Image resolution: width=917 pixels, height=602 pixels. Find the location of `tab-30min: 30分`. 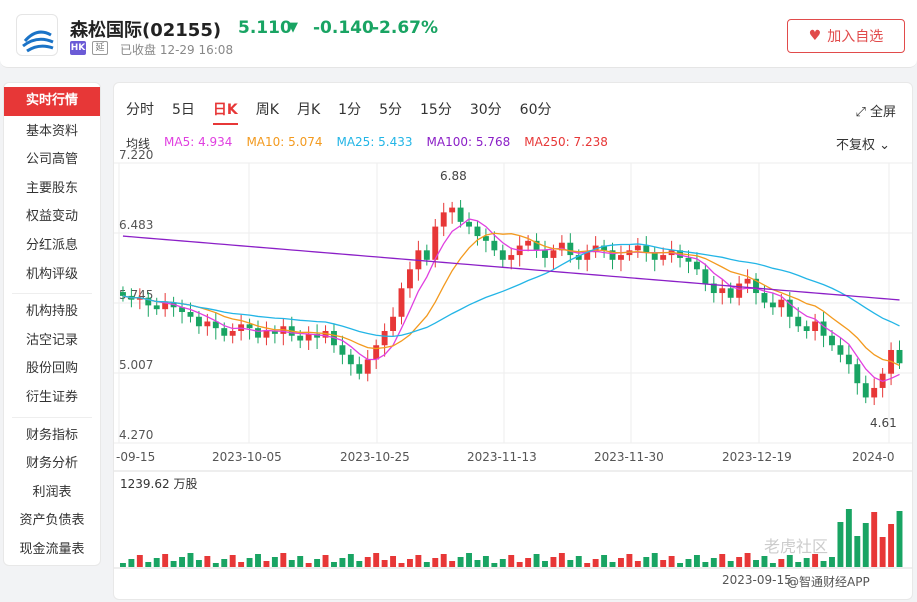

tab-30min: 30分 is located at coordinates (485, 110).